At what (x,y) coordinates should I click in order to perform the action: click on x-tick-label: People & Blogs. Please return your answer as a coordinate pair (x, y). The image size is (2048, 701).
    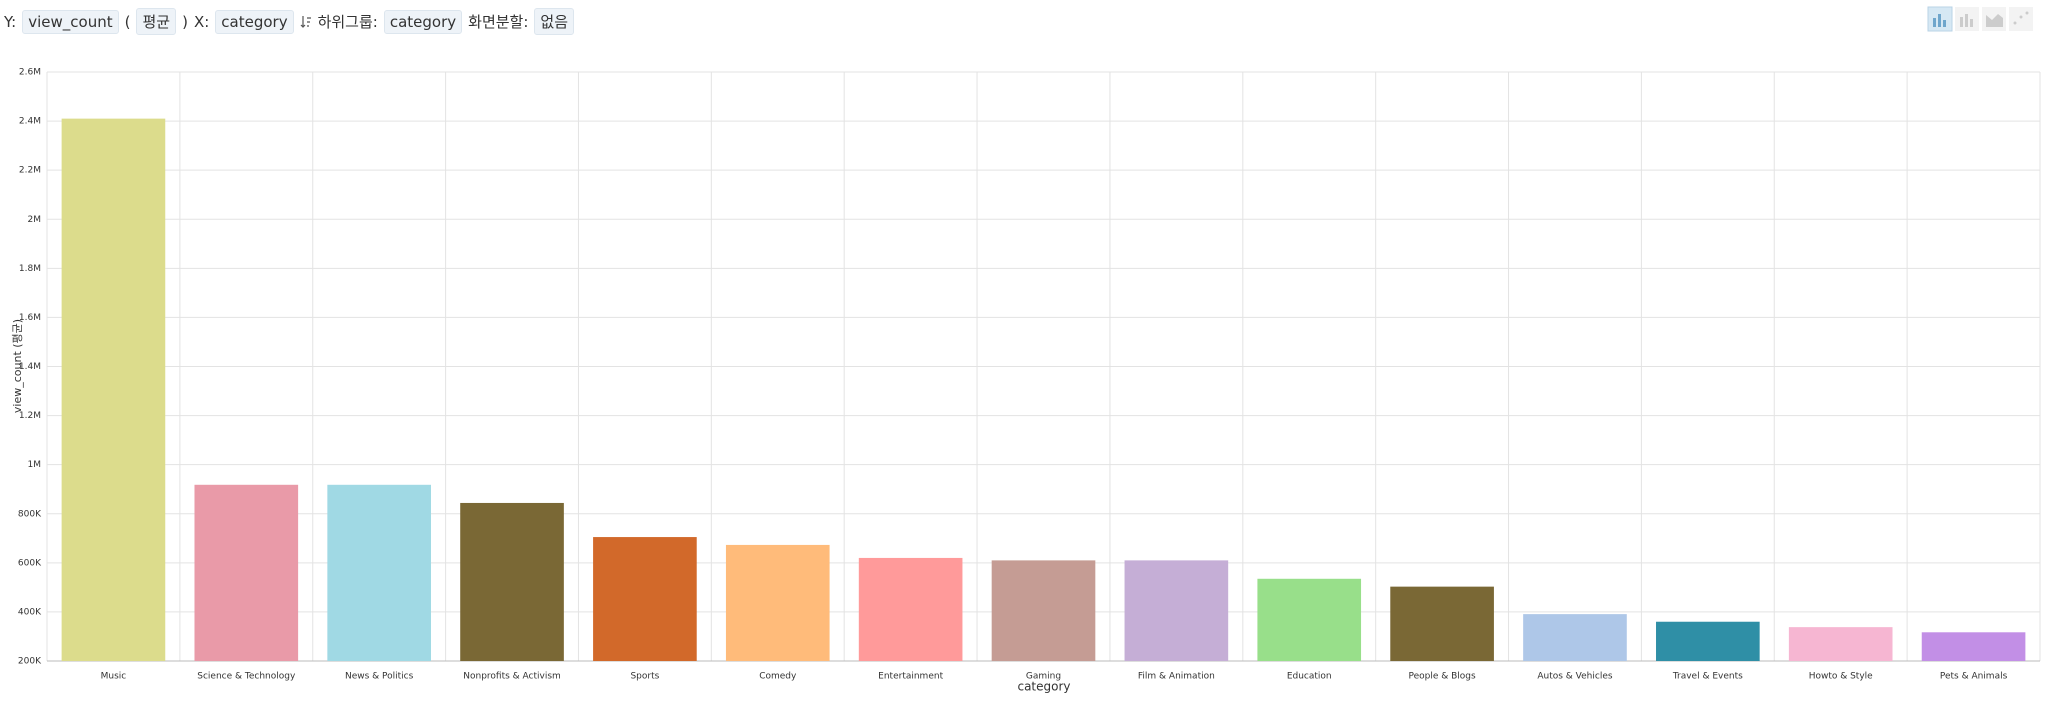
    Looking at the image, I should click on (1442, 677).